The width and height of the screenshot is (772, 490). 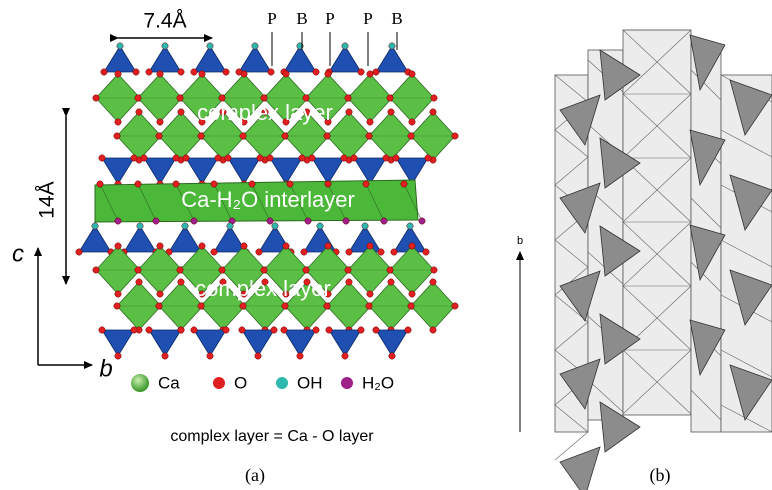 What do you see at coordinates (310, 382) in the screenshot?
I see `legend-label: OH` at bounding box center [310, 382].